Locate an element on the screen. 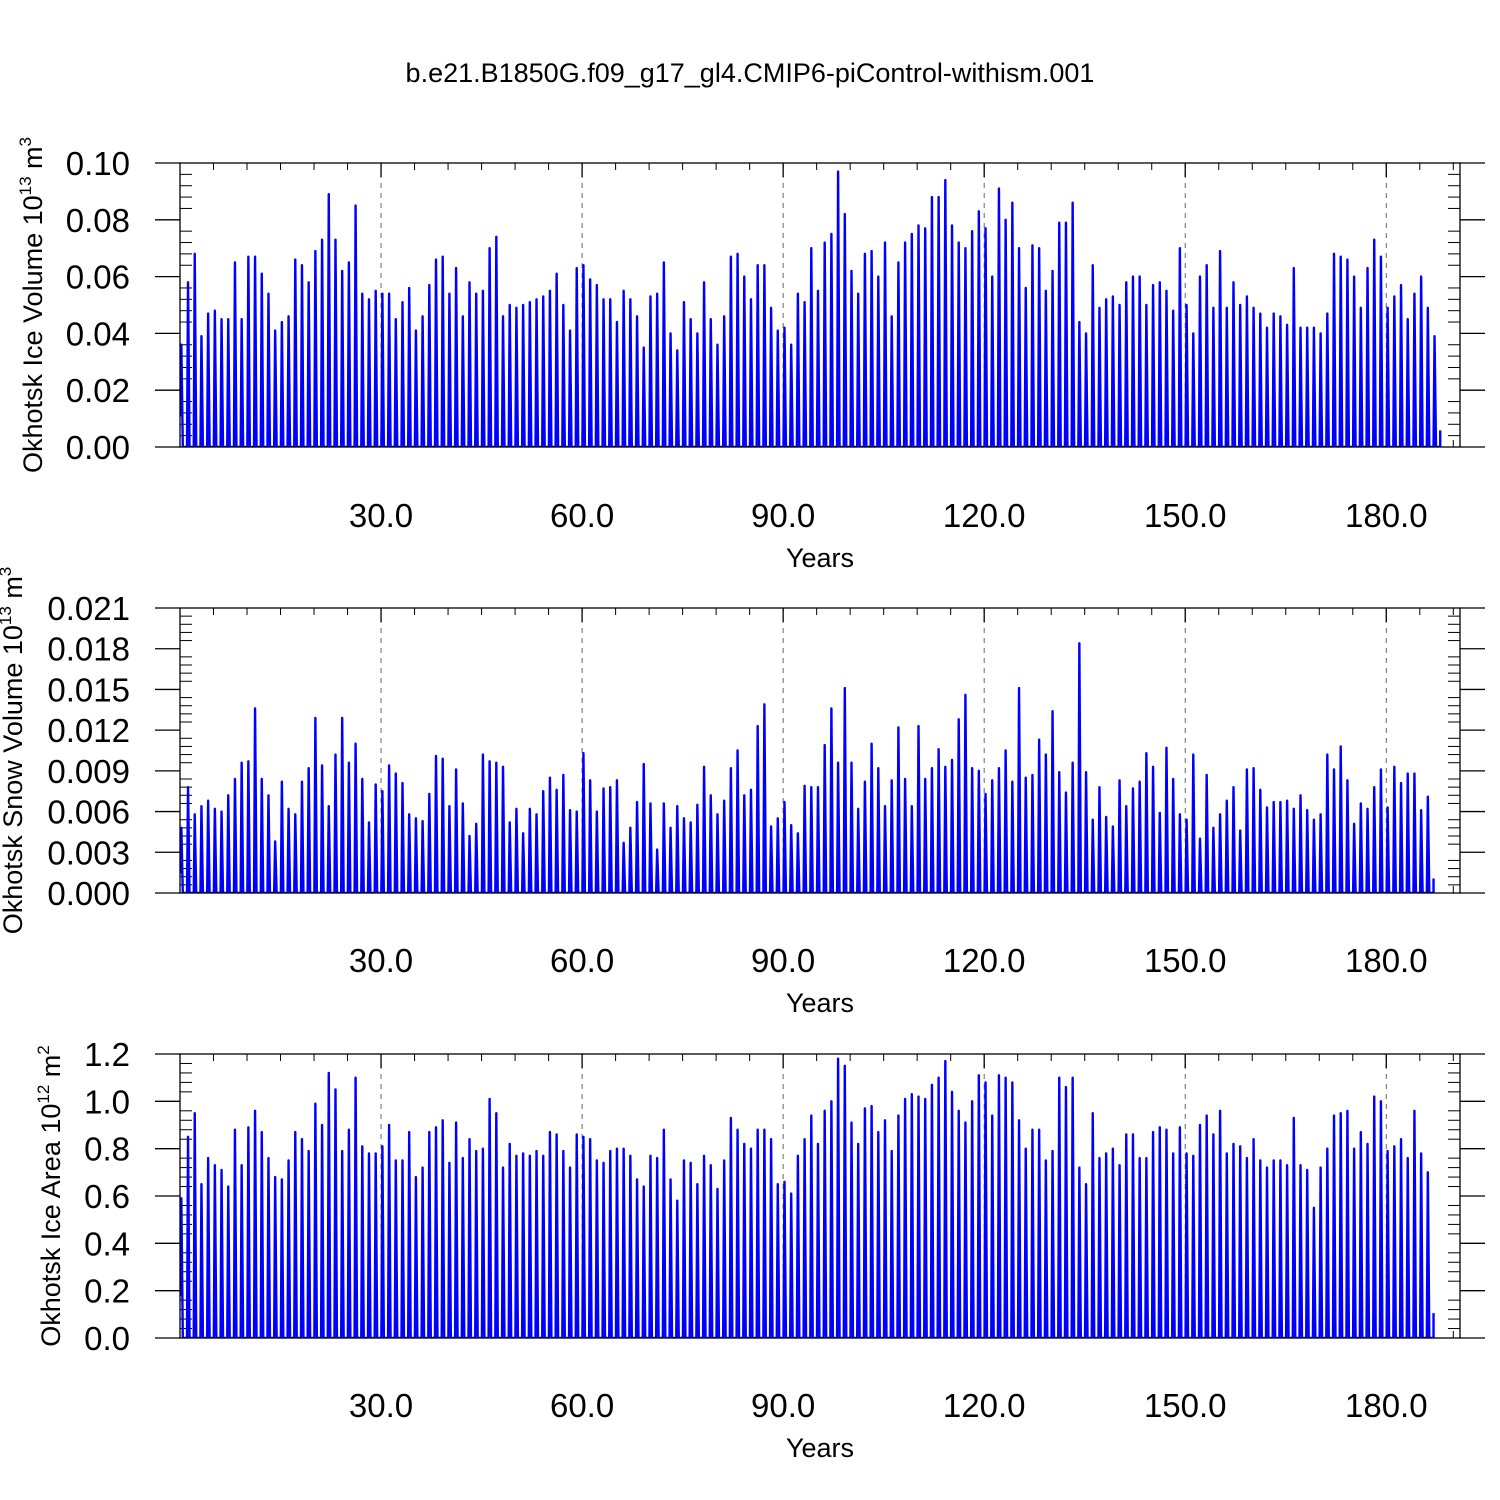 This screenshot has width=1500, height=1500. y-tick-label: 0.015 is located at coordinates (88, 689).